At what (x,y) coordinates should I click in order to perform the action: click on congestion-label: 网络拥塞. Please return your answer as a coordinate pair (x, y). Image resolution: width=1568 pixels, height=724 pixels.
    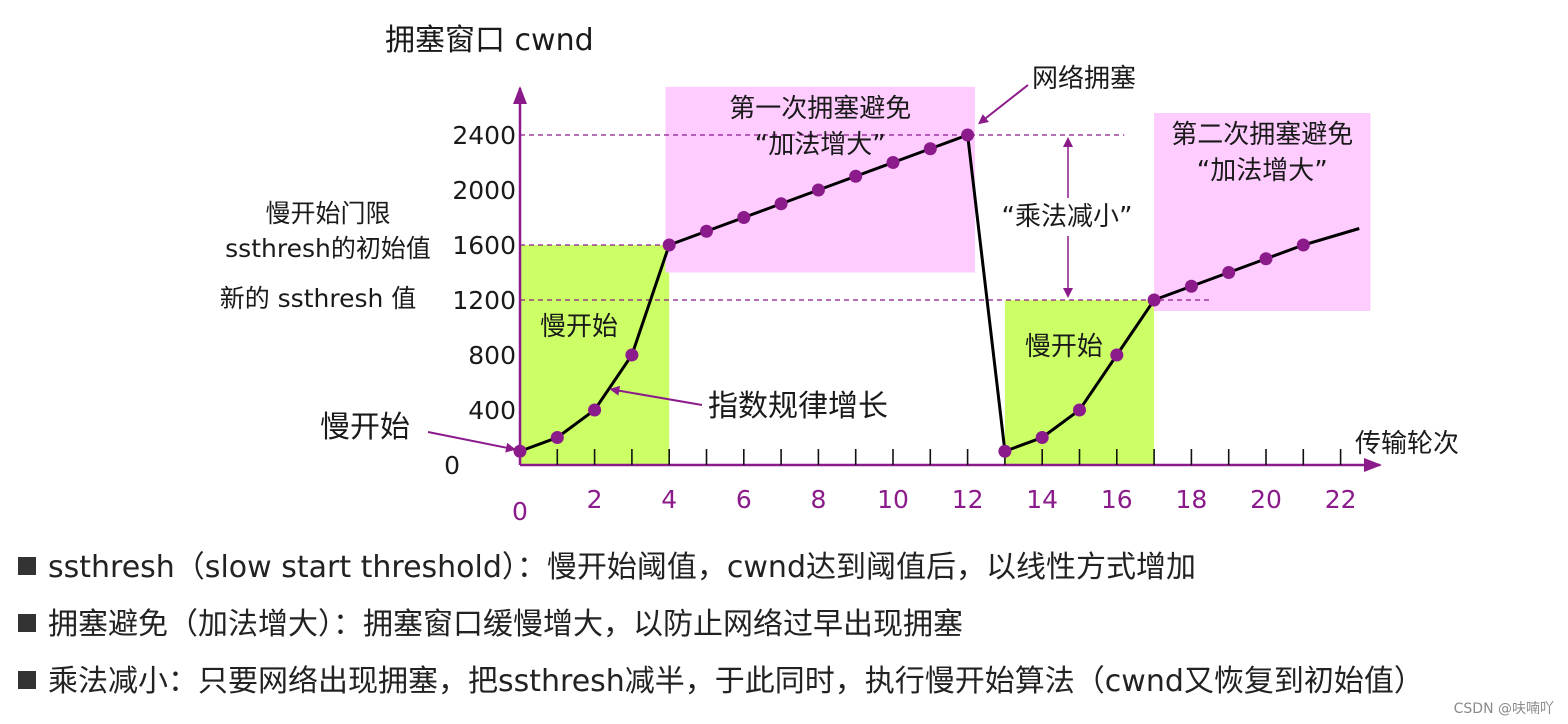
    Looking at the image, I should click on (1084, 79).